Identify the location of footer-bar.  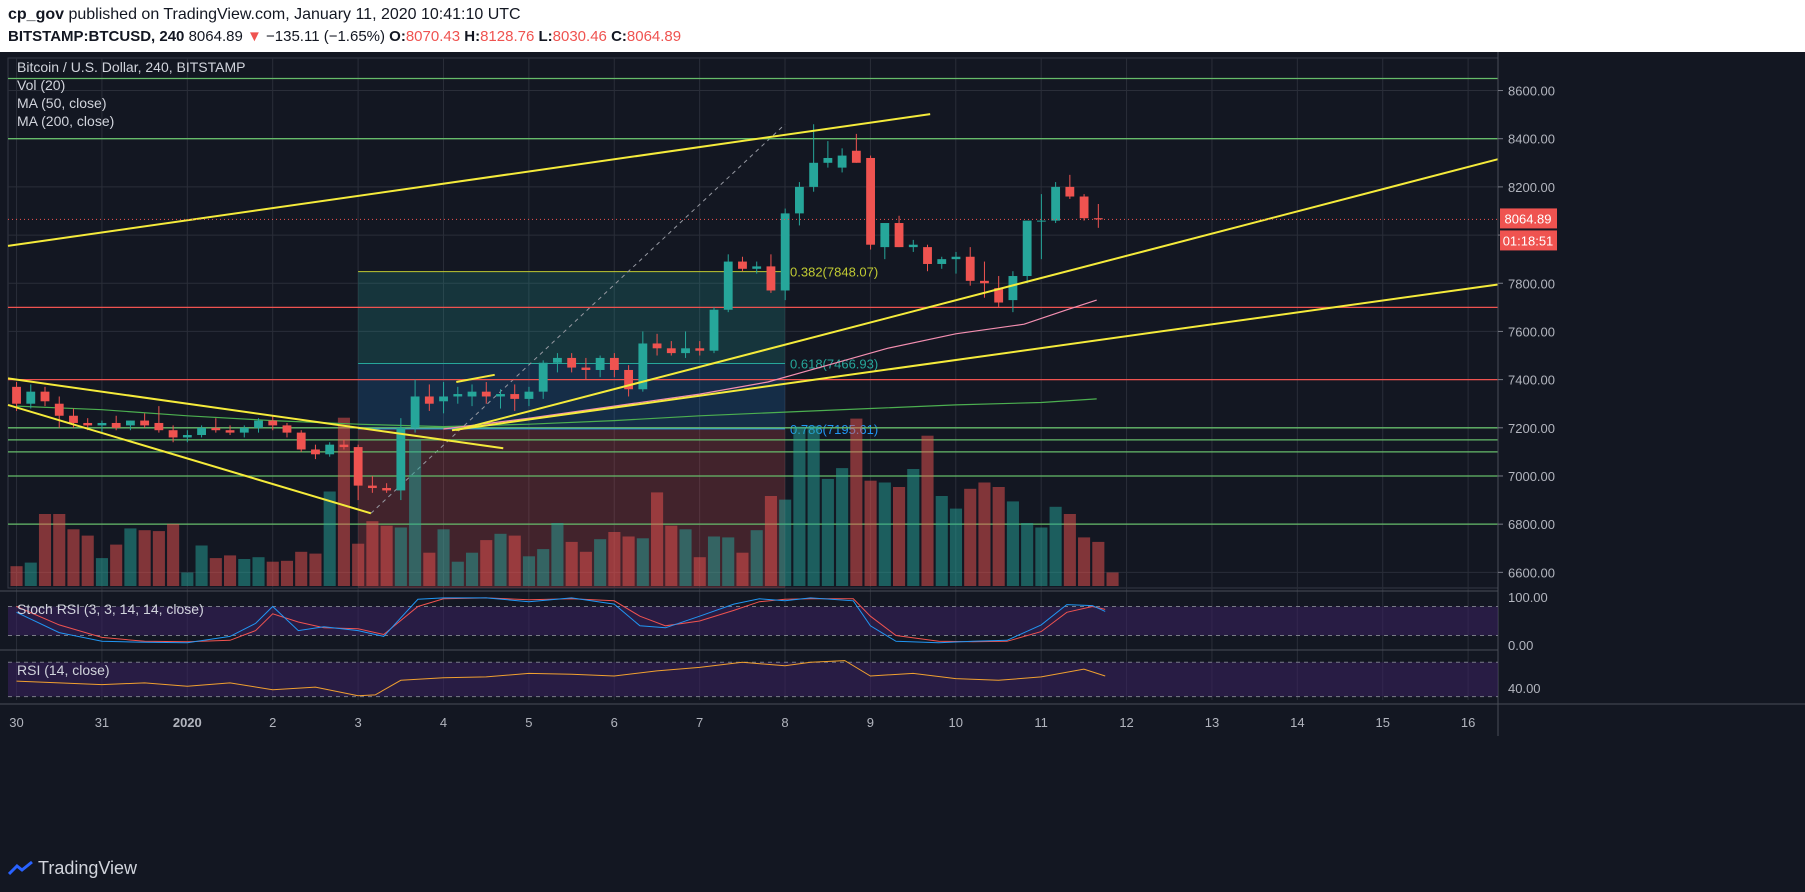
(902, 869).